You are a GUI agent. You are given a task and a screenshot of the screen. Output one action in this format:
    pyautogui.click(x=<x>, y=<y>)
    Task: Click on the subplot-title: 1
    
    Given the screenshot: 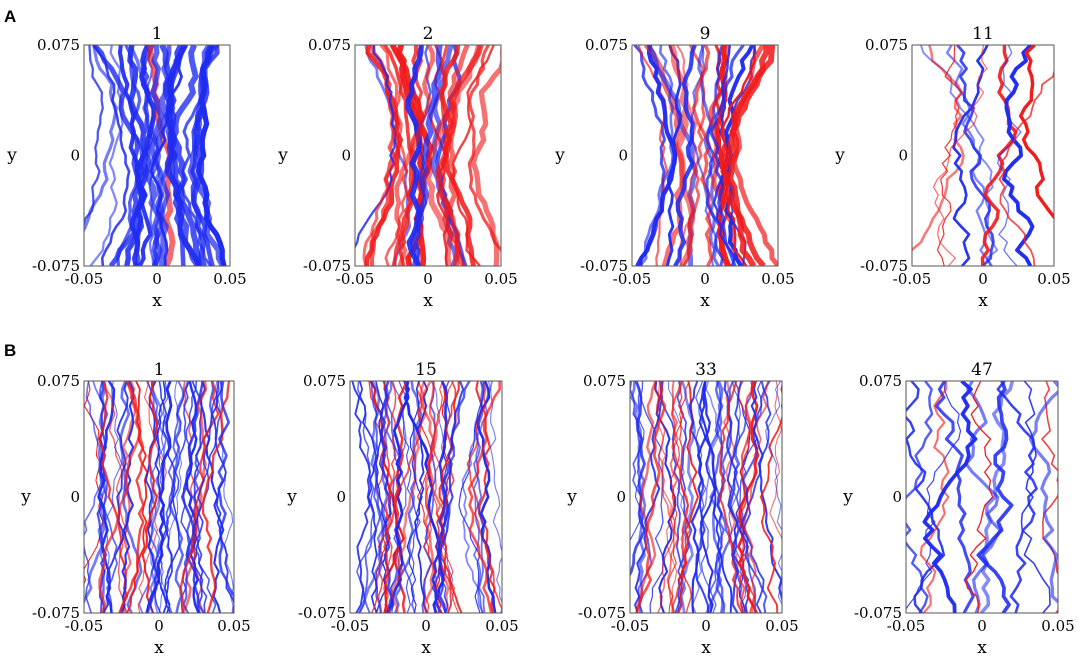 What is the action you would take?
    pyautogui.click(x=159, y=370)
    